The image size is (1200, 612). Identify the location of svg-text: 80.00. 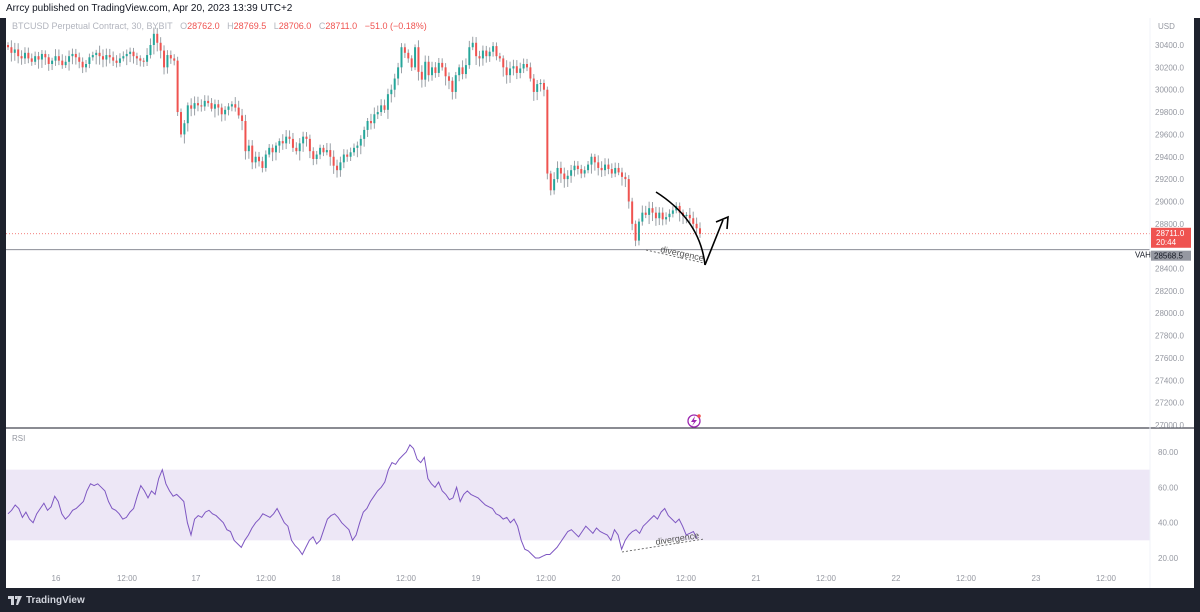
(1168, 452).